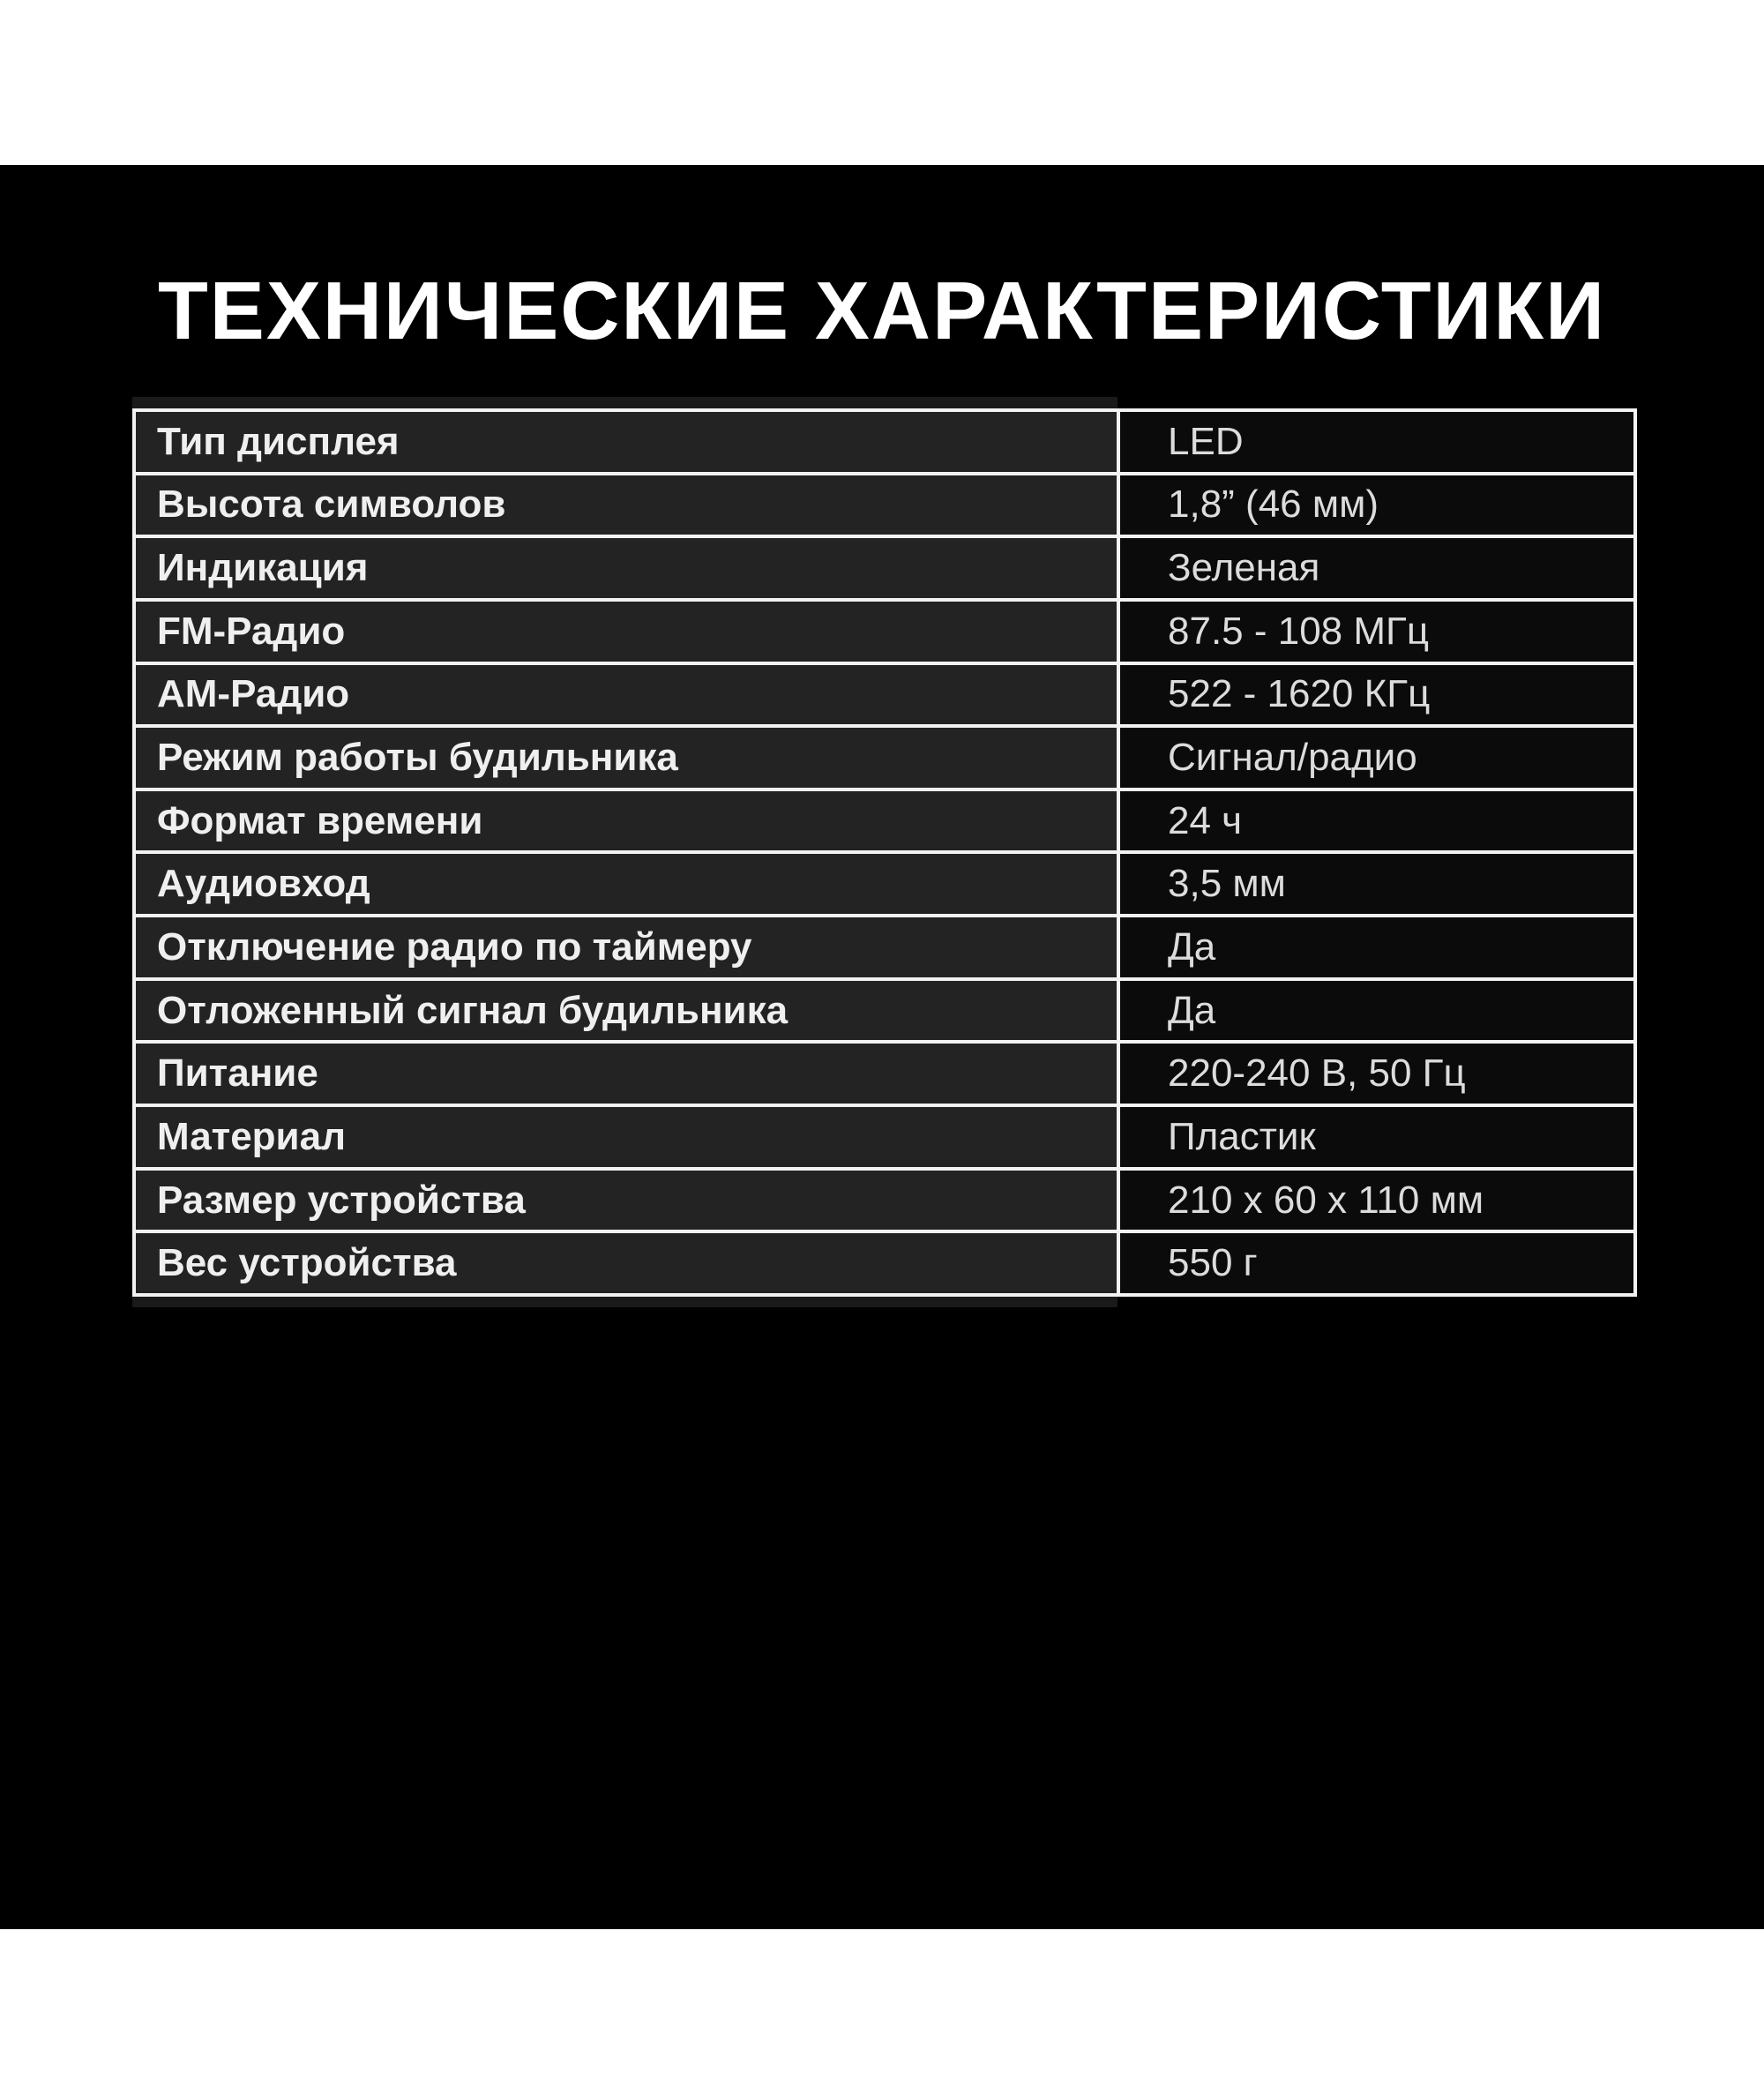 The height and width of the screenshot is (2095, 1764). I want to click on table-row: Формат времени 24 ч, so click(884, 821).